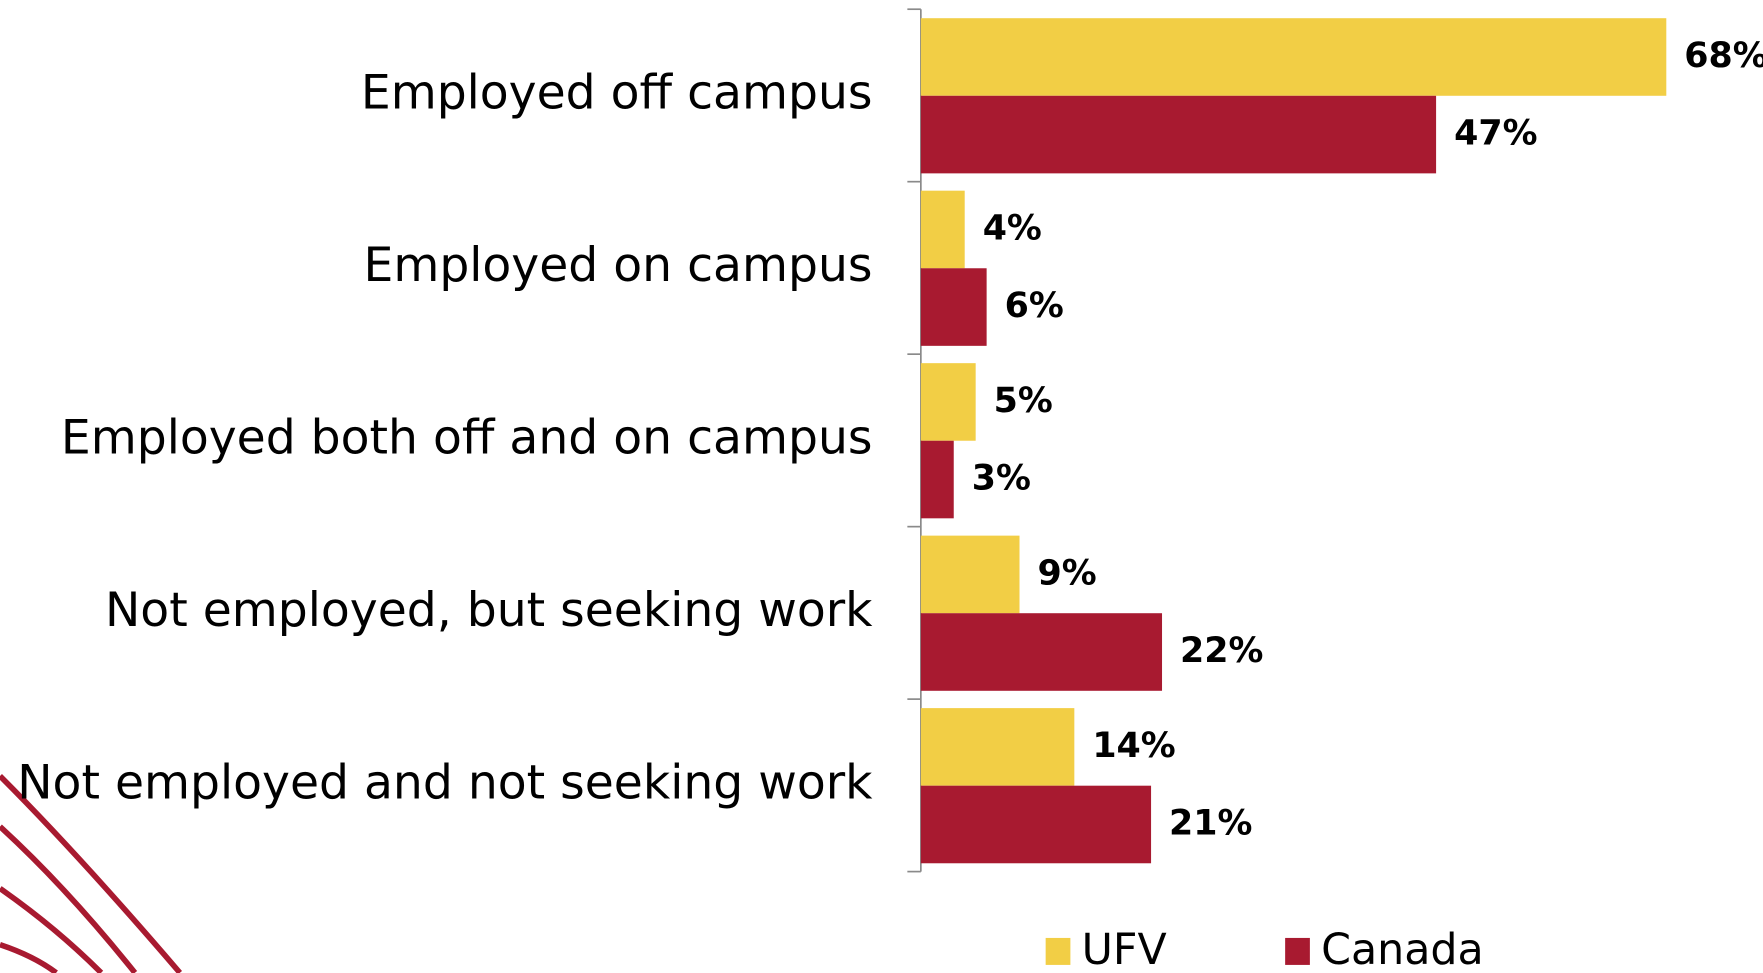 The height and width of the screenshot is (973, 1763). Describe the element at coordinates (1012, 228) in the screenshot. I see `value-label: 4%` at that location.